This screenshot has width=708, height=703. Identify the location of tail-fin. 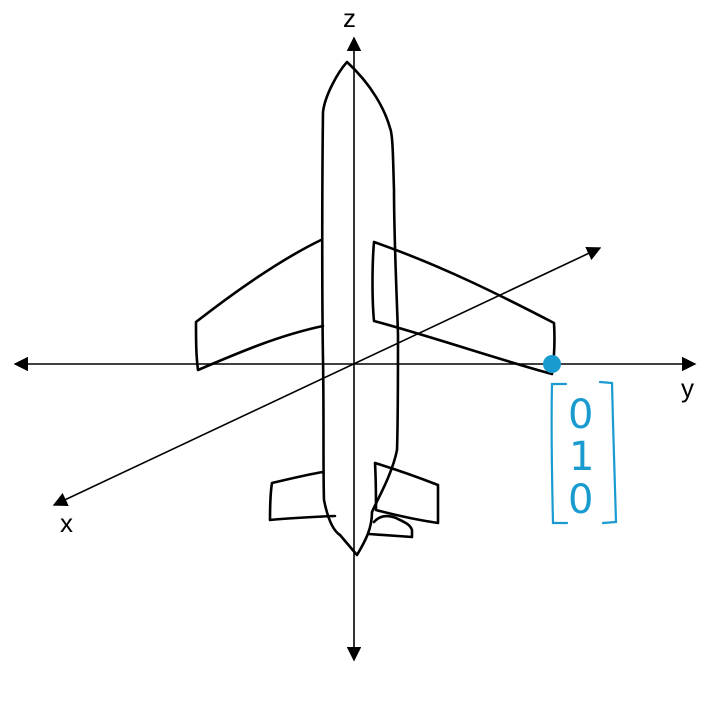
(390, 526).